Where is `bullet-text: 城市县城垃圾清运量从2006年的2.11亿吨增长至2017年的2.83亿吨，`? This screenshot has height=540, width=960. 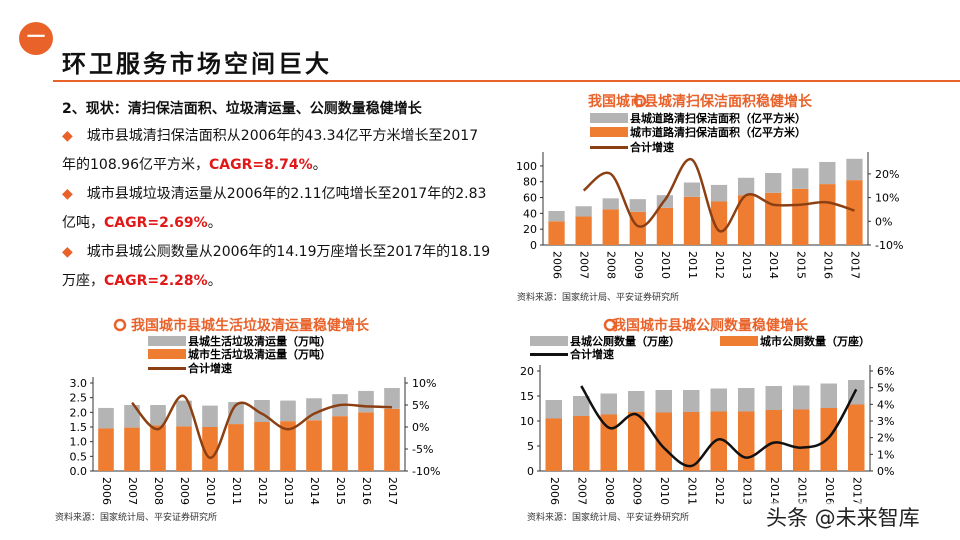
bullet-text: 城市县城垃圾清运量从2006年的2.11亿吨增长至2017年的2.83亿吨， is located at coordinates (274, 208).